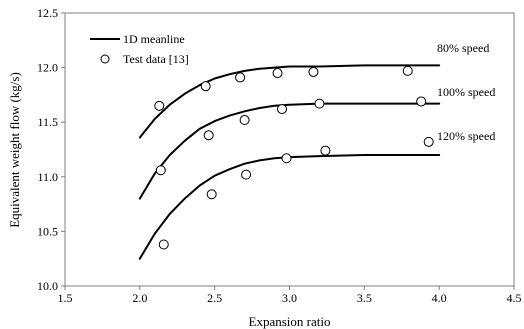 This screenshot has width=524, height=329. I want to click on x-tick-label: 2.5, so click(214, 298).